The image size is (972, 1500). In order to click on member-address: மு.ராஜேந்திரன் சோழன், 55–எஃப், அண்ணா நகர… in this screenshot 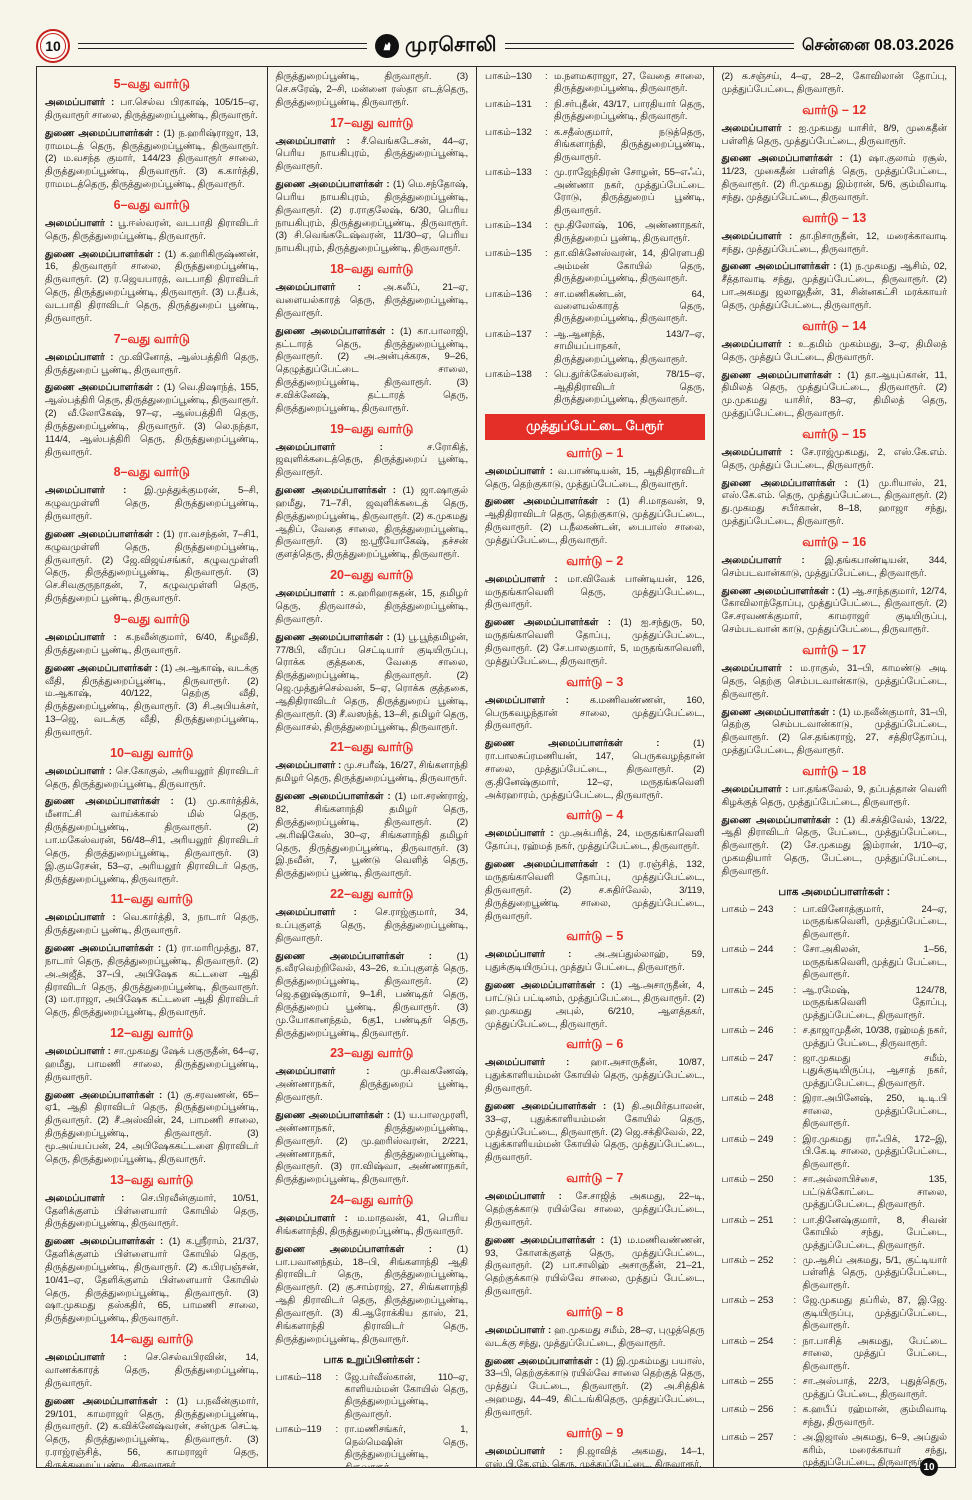, I will do `click(629, 191)`.